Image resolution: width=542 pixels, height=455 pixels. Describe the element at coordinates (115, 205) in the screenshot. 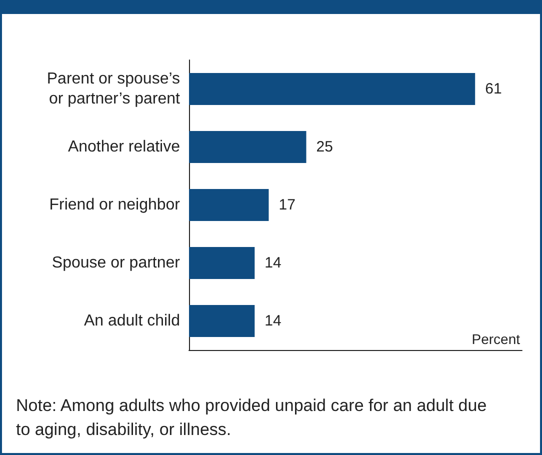

I see `y-tick-label: Friend or neighbor` at that location.